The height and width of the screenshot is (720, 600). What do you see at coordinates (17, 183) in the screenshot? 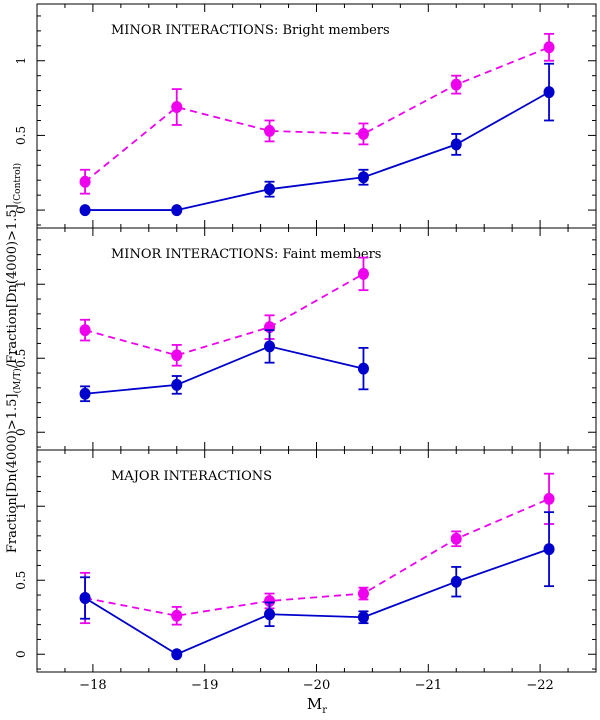
I see `y-axis-label-sub2: (Control)` at bounding box center [17, 183].